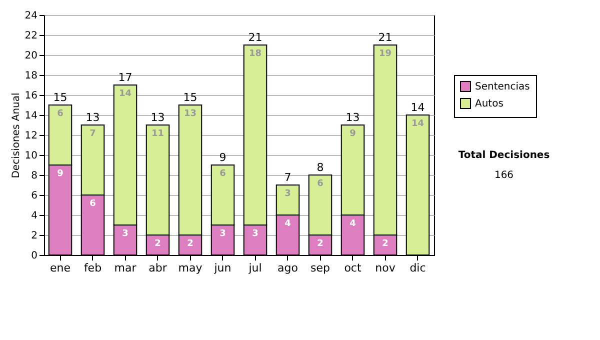 The image size is (600, 340). What do you see at coordinates (353, 268) in the screenshot?
I see `x-tick-label: oct` at bounding box center [353, 268].